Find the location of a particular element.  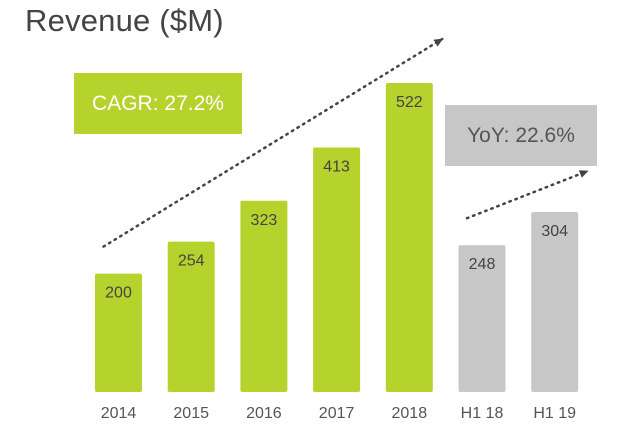

bar-2015 is located at coordinates (191, 316).